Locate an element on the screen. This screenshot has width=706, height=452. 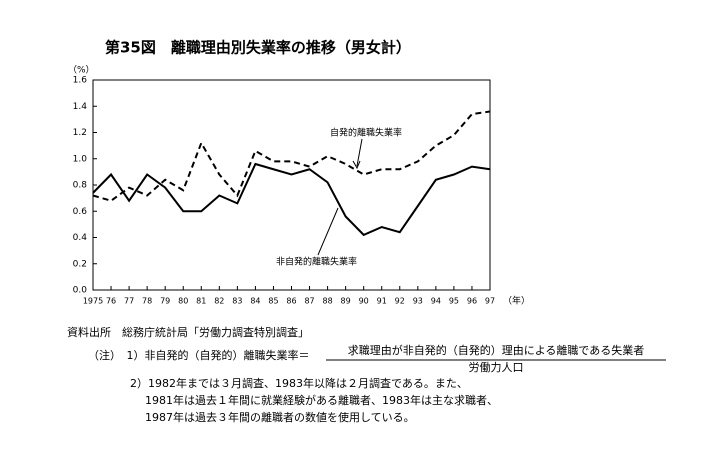
x-tick-label: 89 is located at coordinates (346, 301).